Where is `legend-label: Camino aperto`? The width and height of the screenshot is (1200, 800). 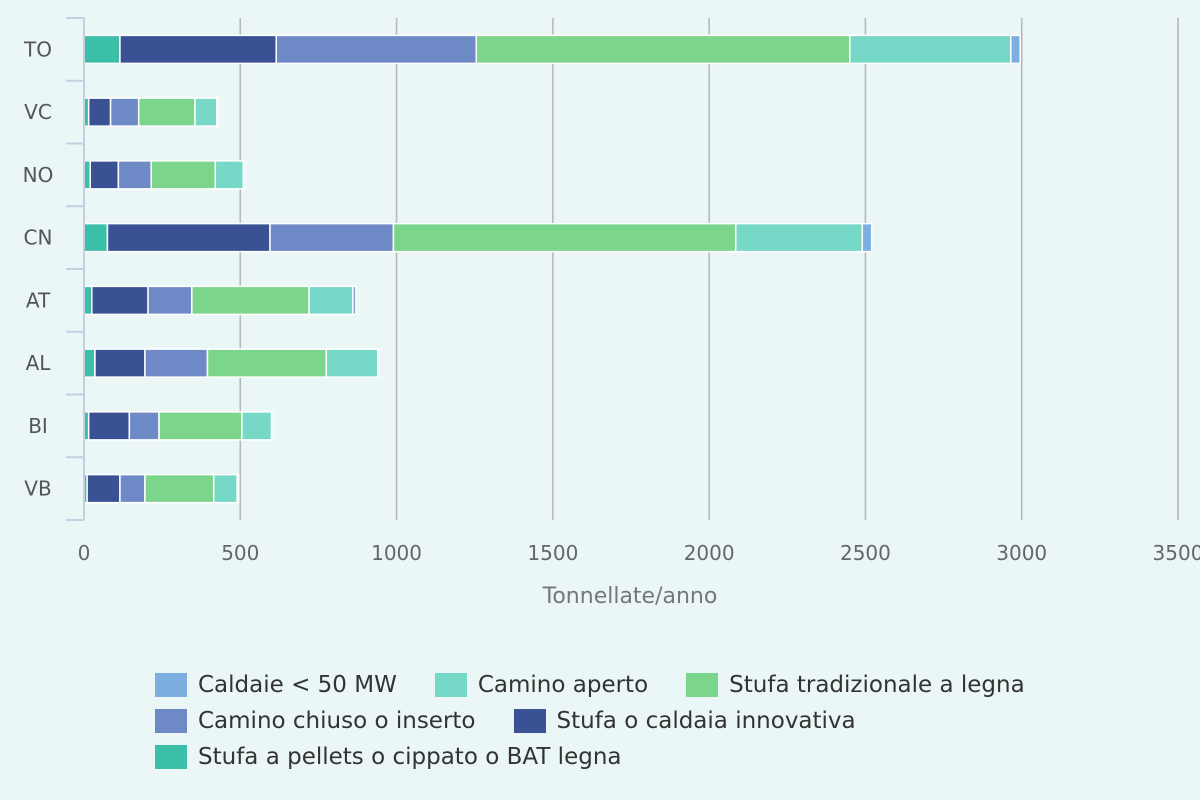 legend-label: Camino aperto is located at coordinates (563, 685).